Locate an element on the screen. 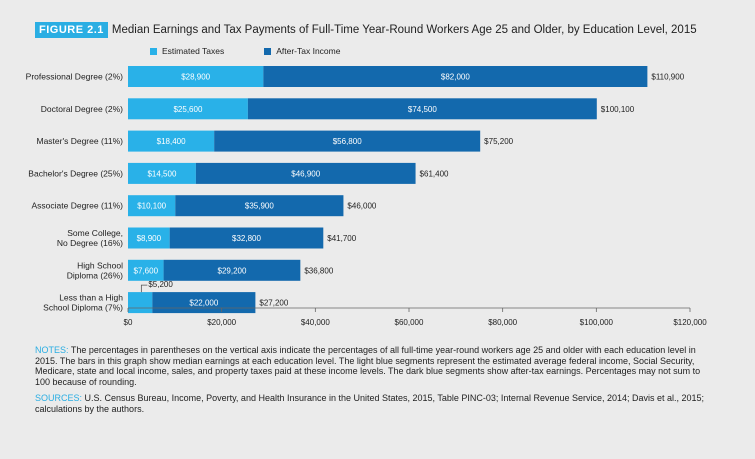  chart-legend: Estimated Taxes After-Tax Income is located at coordinates (245, 51).